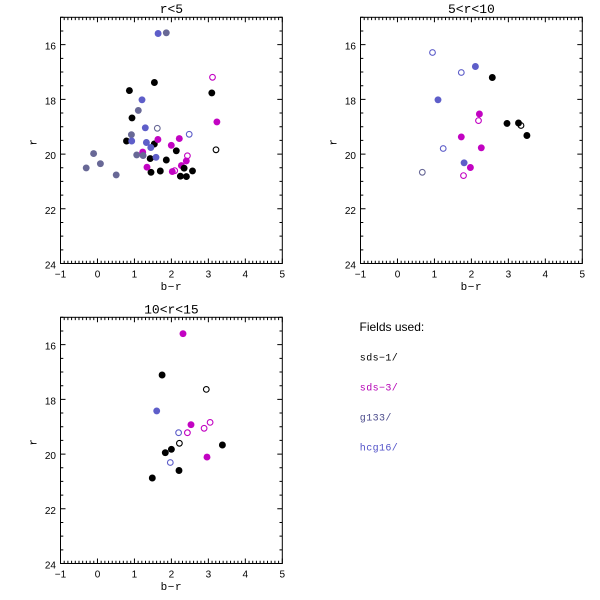 The height and width of the screenshot is (600, 600). I want to click on svg-text: Fields used:, so click(392, 327).